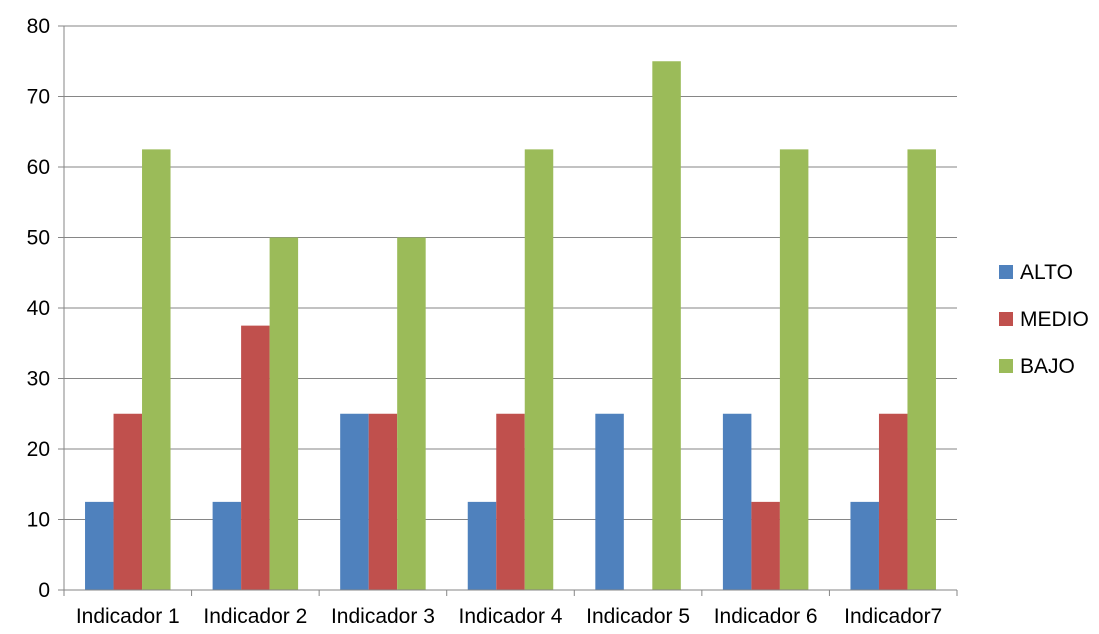  What do you see at coordinates (893, 616) in the screenshot?
I see `x-tick-label: Indicador7` at bounding box center [893, 616].